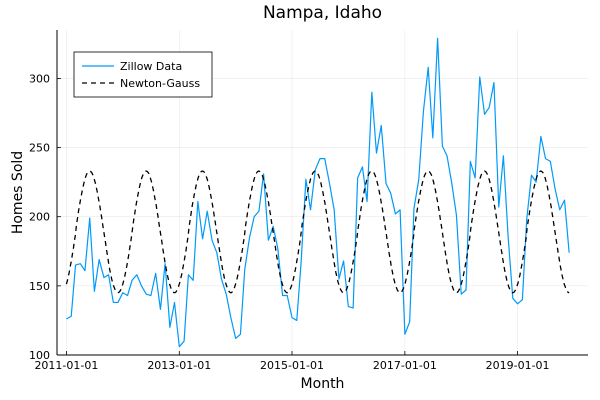  Describe the element at coordinates (292, 365) in the screenshot. I see `x-tick-label: 2015-01-01` at that location.